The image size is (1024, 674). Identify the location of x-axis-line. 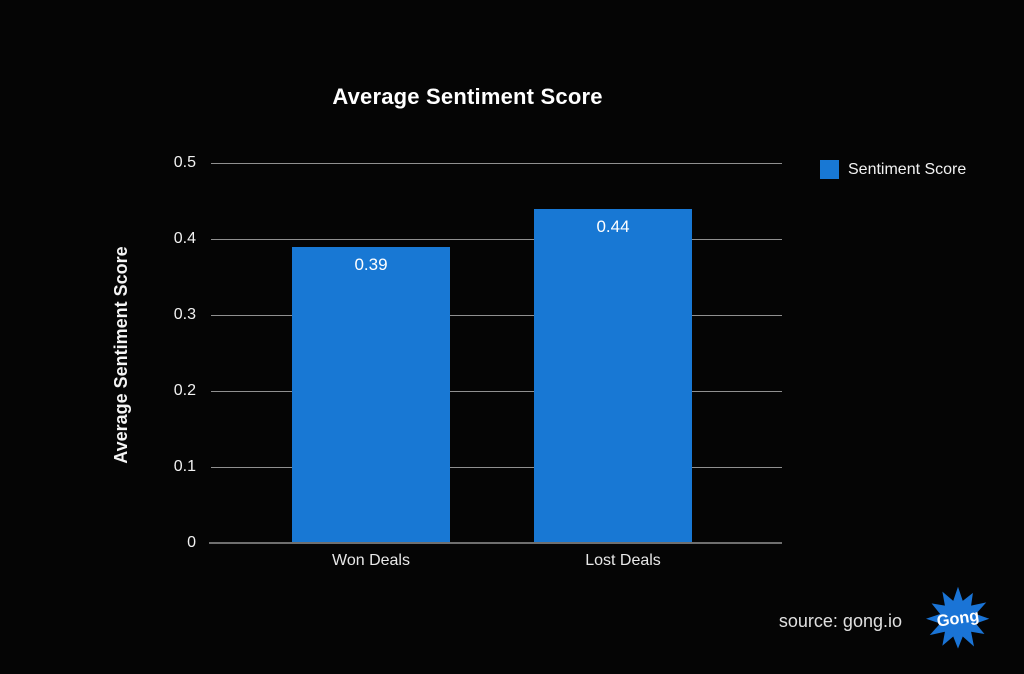
(495, 543).